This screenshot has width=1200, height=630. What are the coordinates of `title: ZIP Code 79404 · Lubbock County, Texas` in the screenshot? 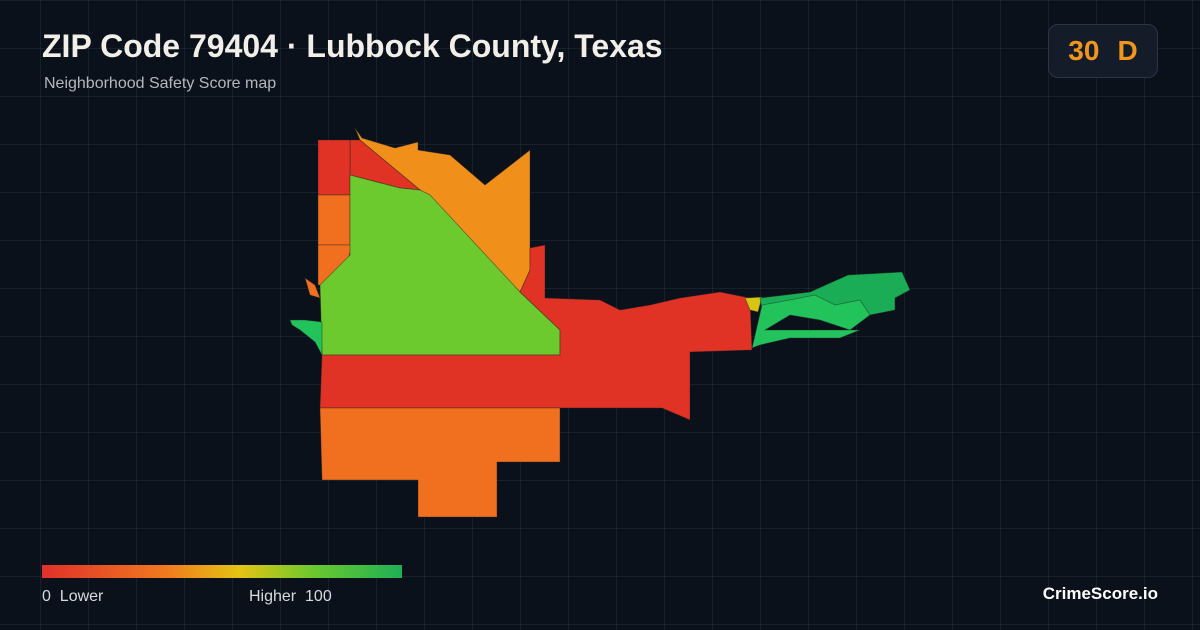 It's located at (352, 46).